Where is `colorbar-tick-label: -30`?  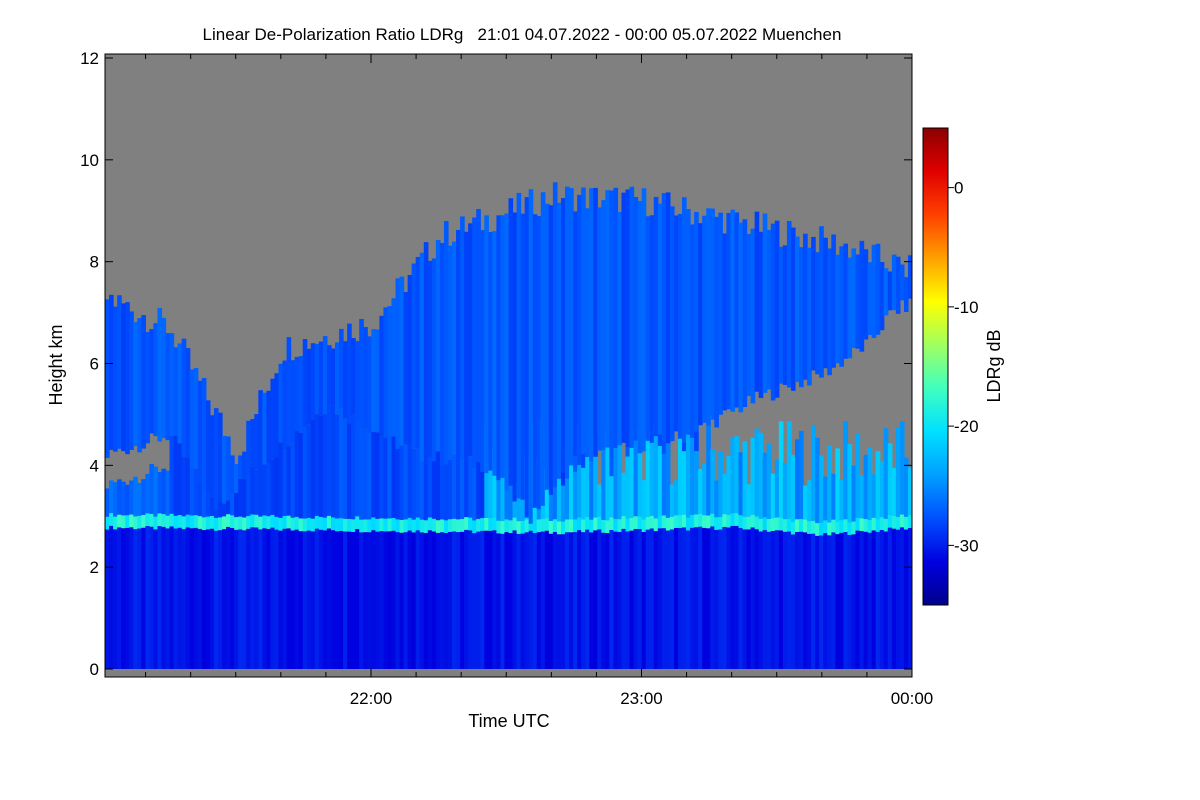
colorbar-tick-label: -30 is located at coordinates (966, 545).